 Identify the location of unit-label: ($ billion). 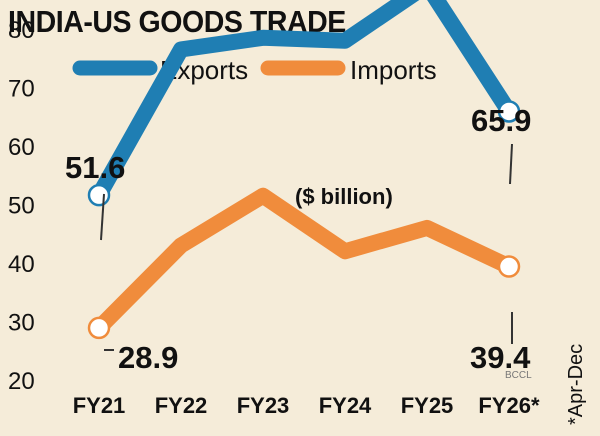
(344, 196).